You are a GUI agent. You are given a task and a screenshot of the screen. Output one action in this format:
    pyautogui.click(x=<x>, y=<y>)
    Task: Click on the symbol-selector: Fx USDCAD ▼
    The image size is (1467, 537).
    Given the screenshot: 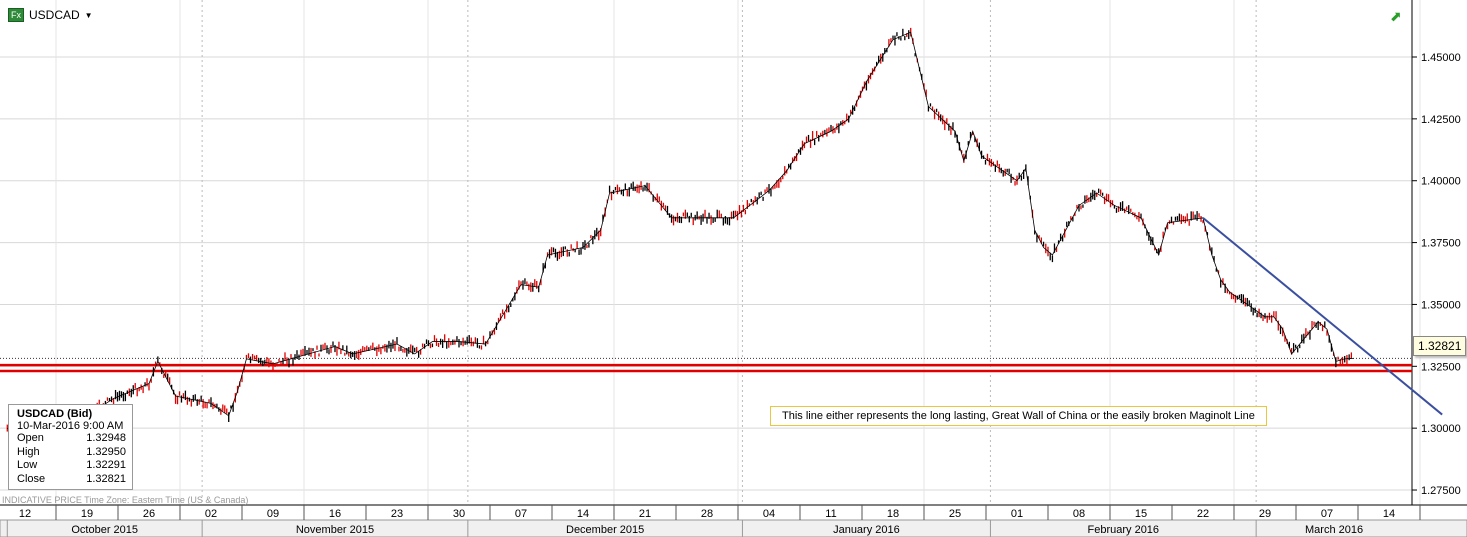 What is the action you would take?
    pyautogui.click(x=50, y=15)
    